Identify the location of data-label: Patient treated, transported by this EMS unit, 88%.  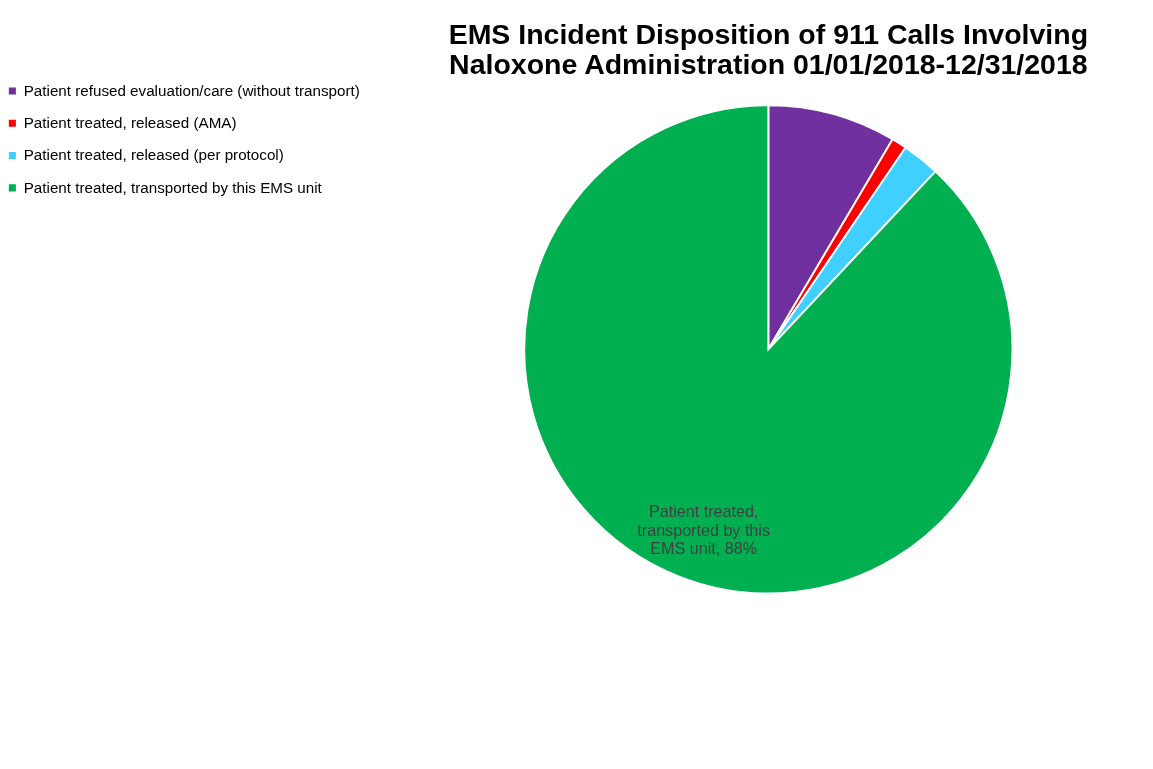
(703, 529).